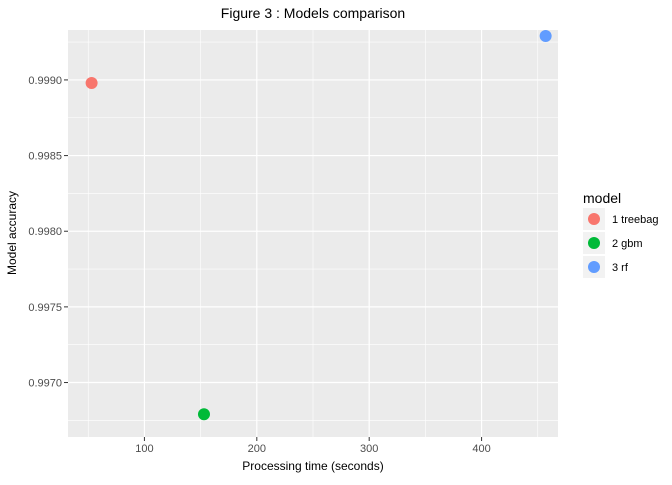  I want to click on data-point-2-gbm, so click(203, 414).